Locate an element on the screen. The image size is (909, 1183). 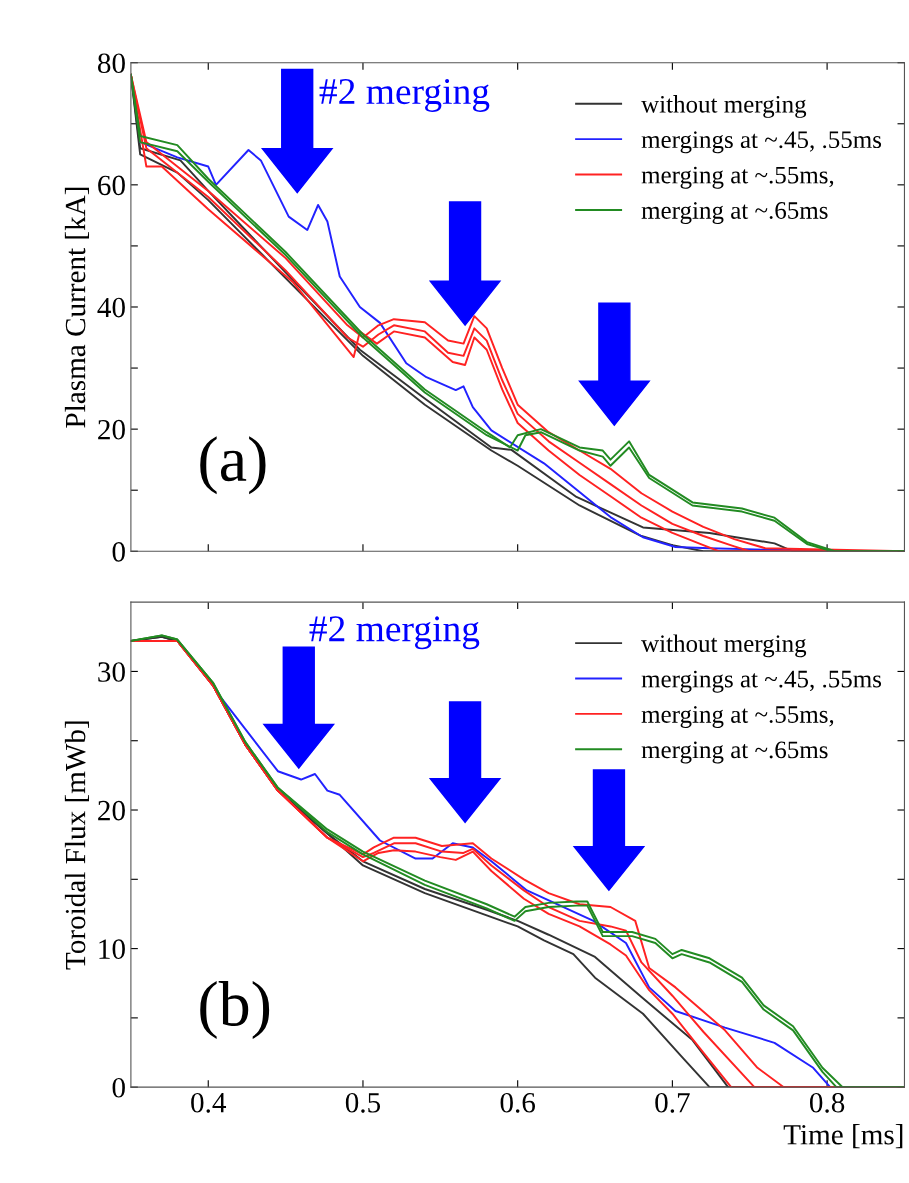
y-tick-label: 60 is located at coordinates (111, 185).